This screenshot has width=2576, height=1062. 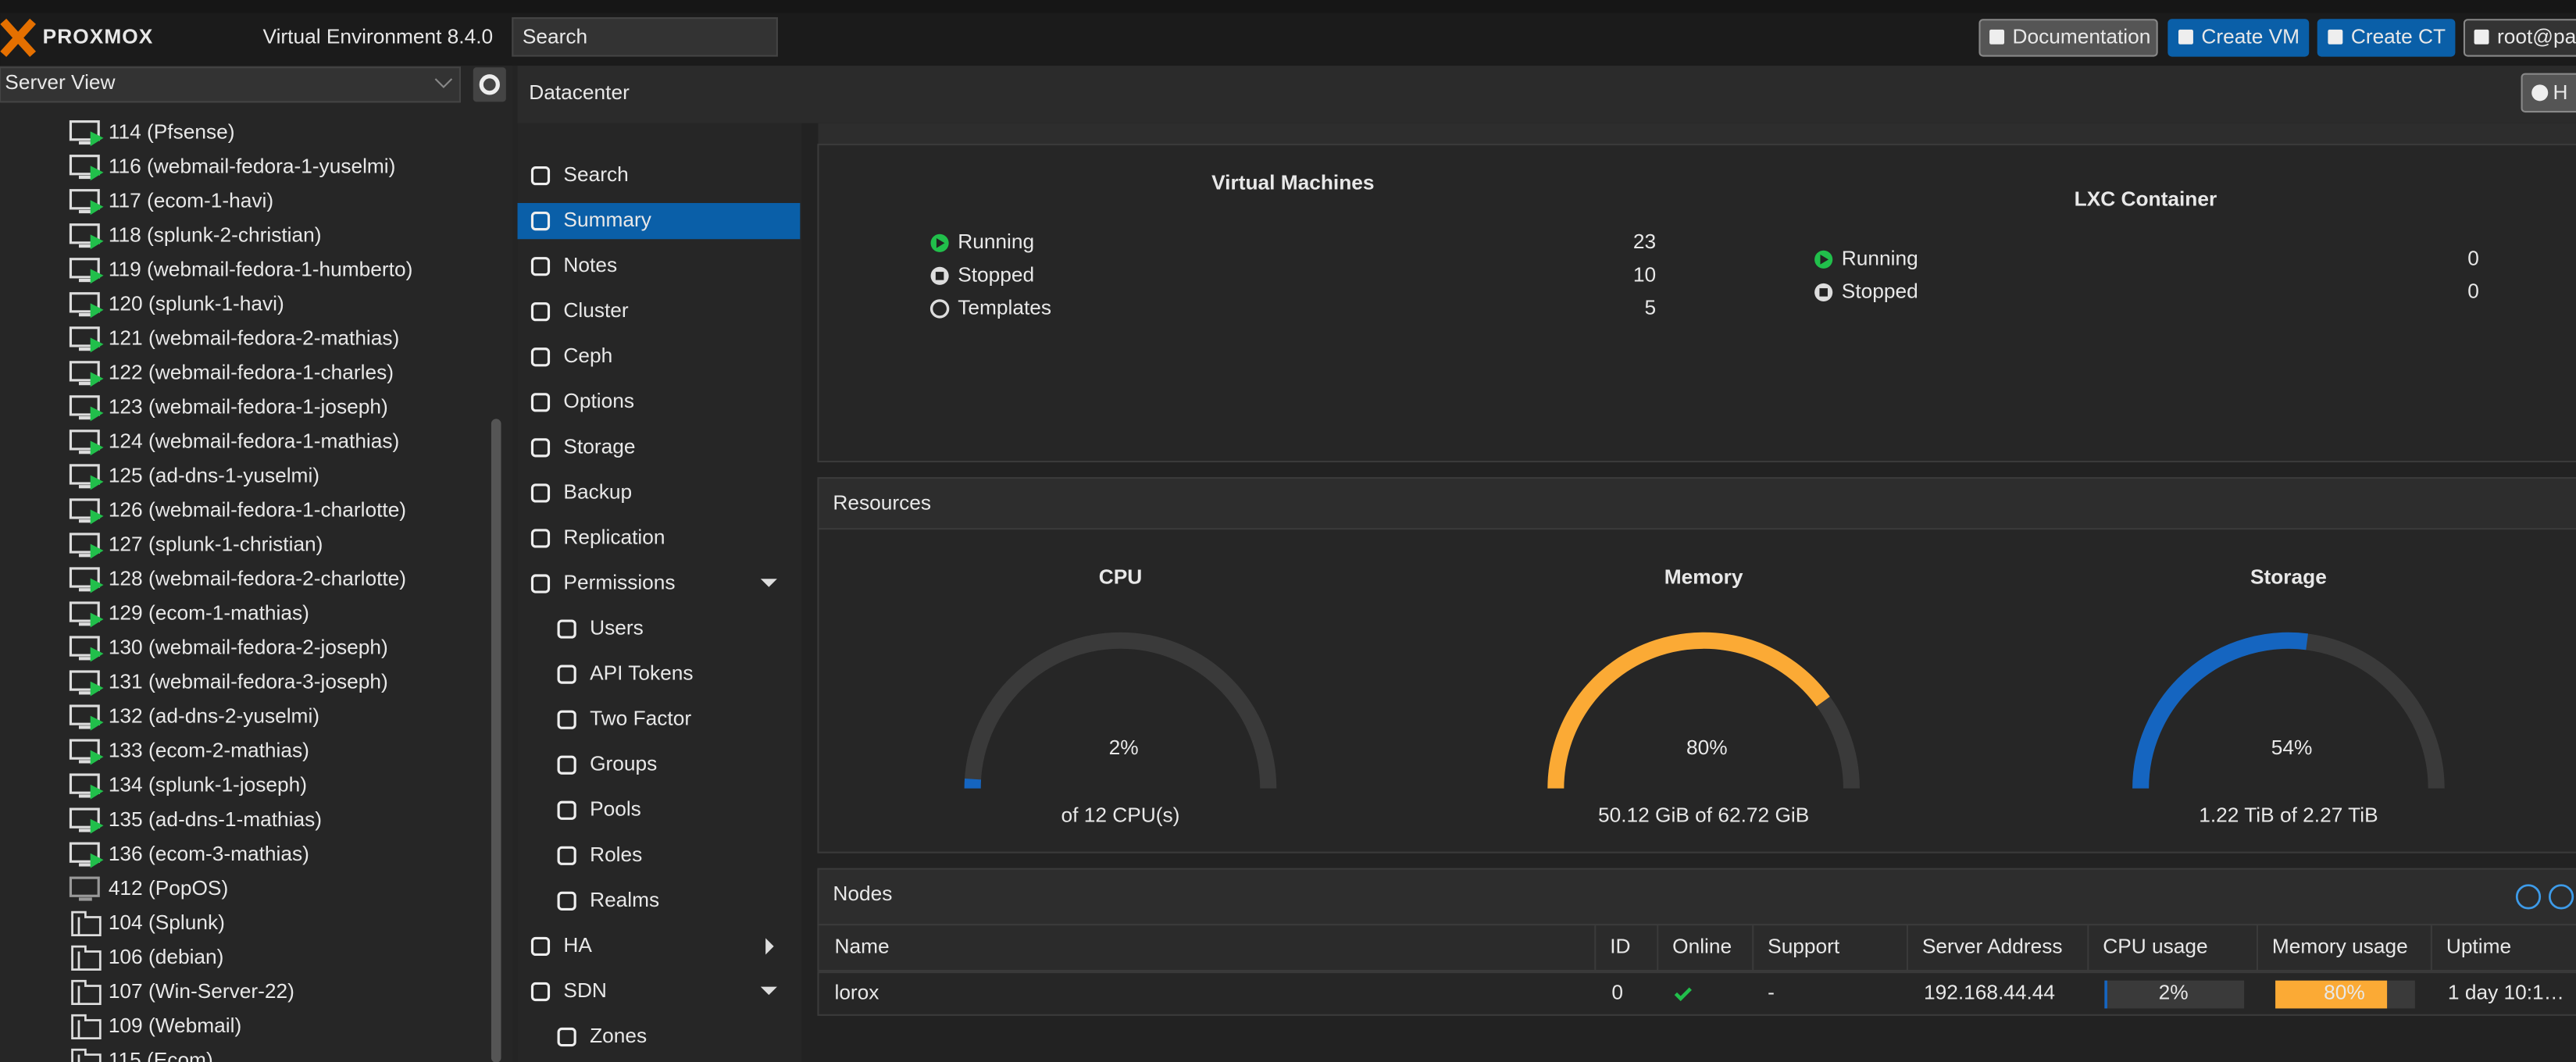 I want to click on gear-icon, so click(x=489, y=84).